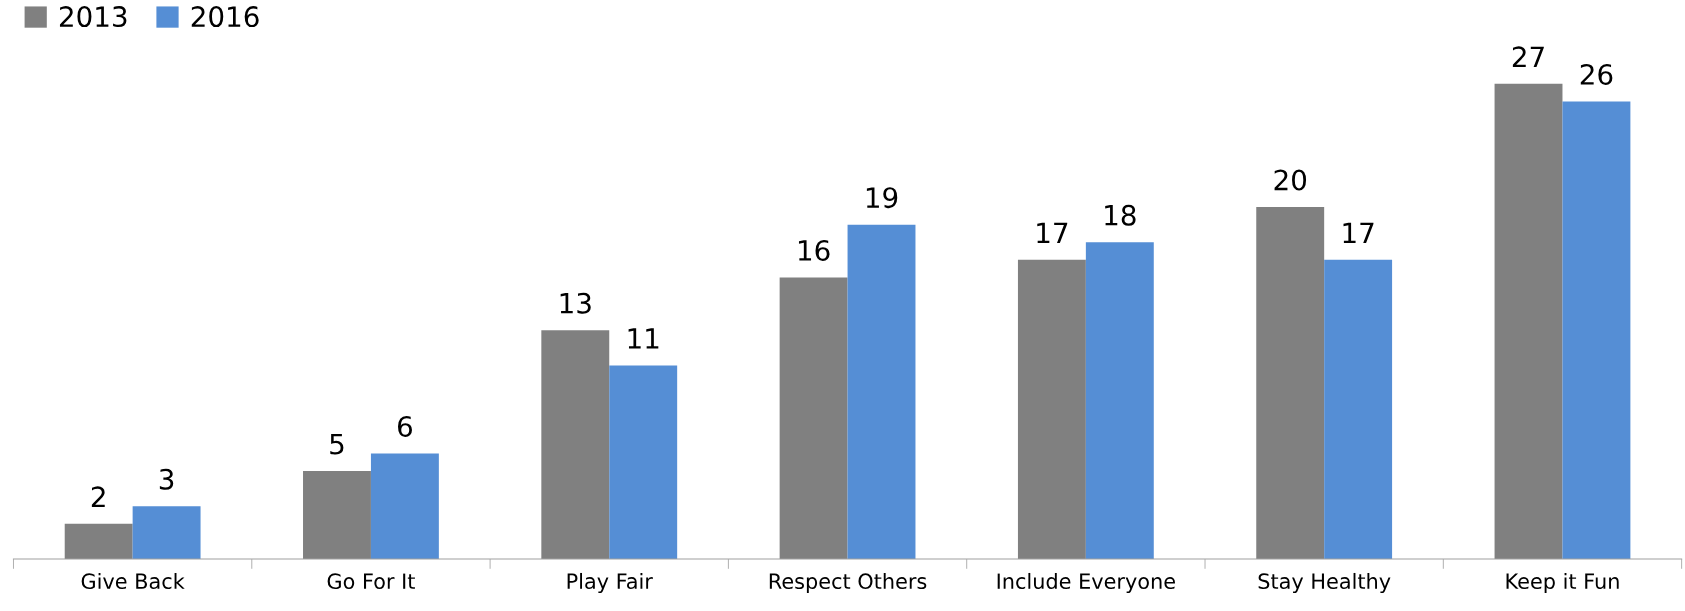 The image size is (1685, 611). What do you see at coordinates (1324, 583) in the screenshot?
I see `x-tick-label: Stay Healthy` at bounding box center [1324, 583].